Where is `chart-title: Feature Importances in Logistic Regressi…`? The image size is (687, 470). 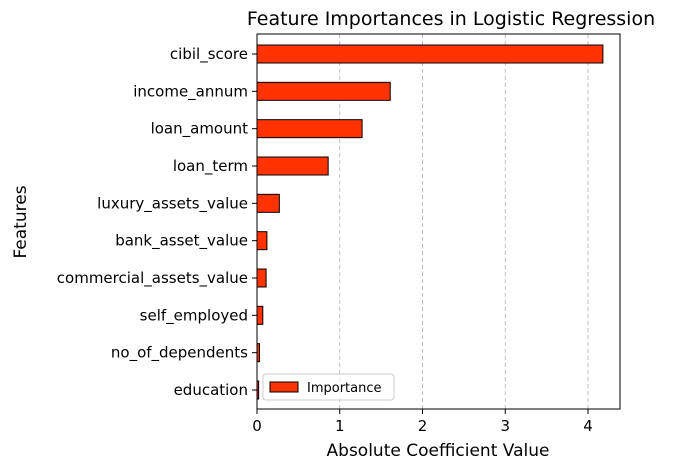 chart-title: Feature Importances in Logistic Regressi… is located at coordinates (451, 19).